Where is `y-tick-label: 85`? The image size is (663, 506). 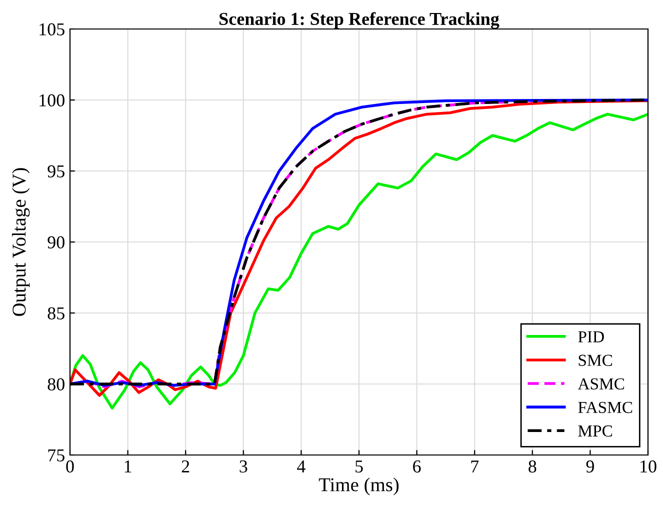 y-tick-label: 85 is located at coordinates (56, 313).